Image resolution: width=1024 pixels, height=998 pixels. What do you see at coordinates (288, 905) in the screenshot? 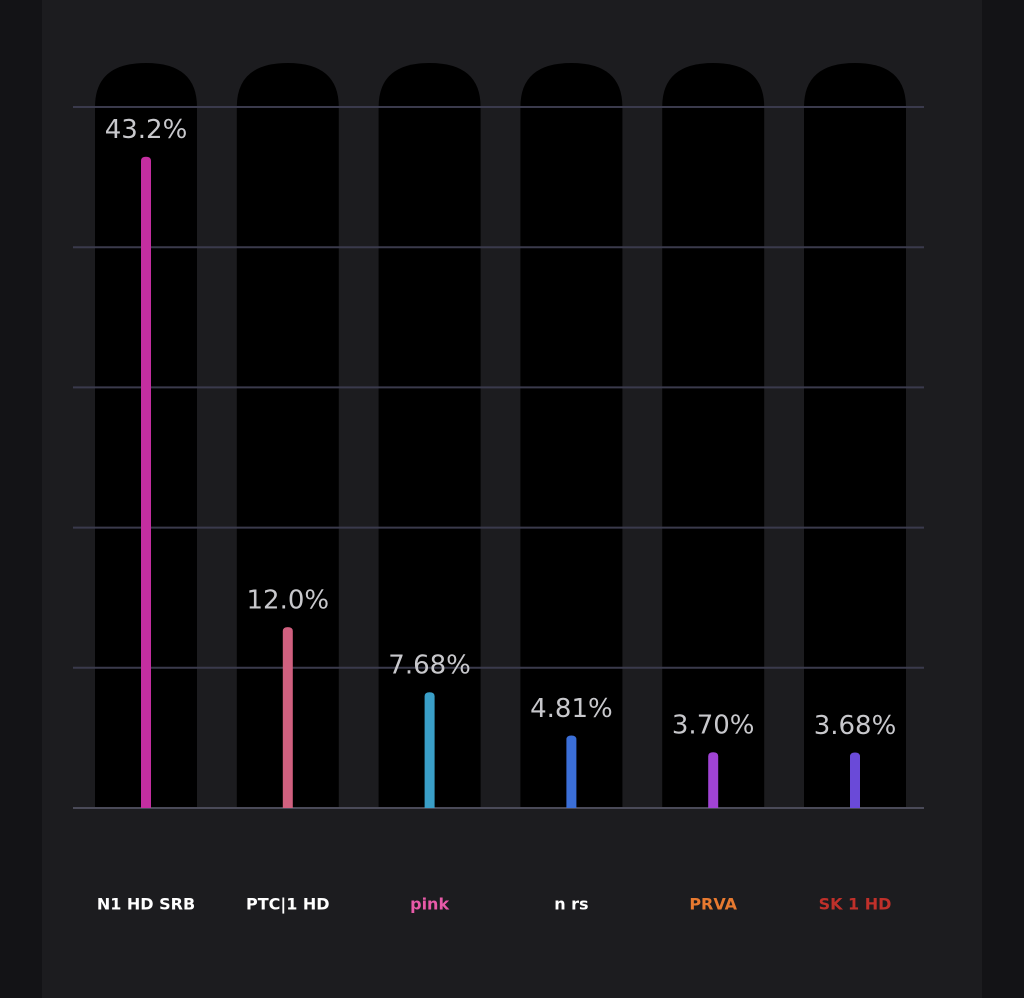
I see `channel-label: PTC|1 HD` at bounding box center [288, 905].